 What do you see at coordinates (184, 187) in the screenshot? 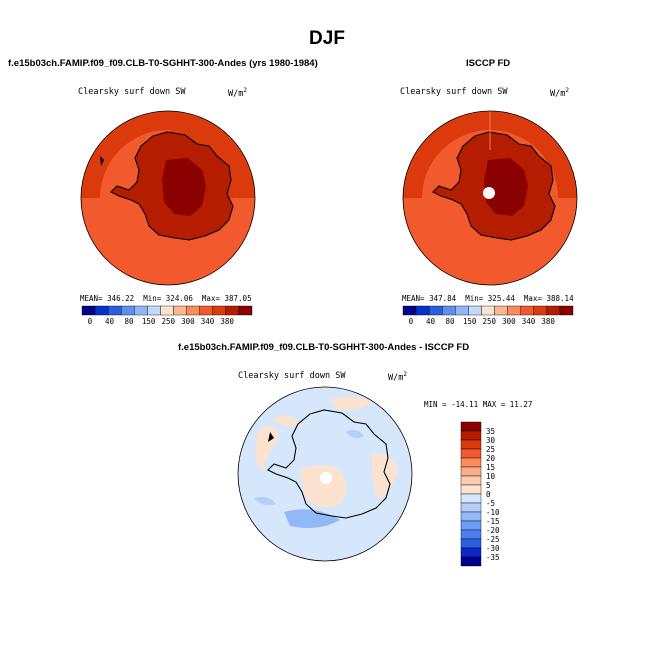
I see `model-plateau-max` at bounding box center [184, 187].